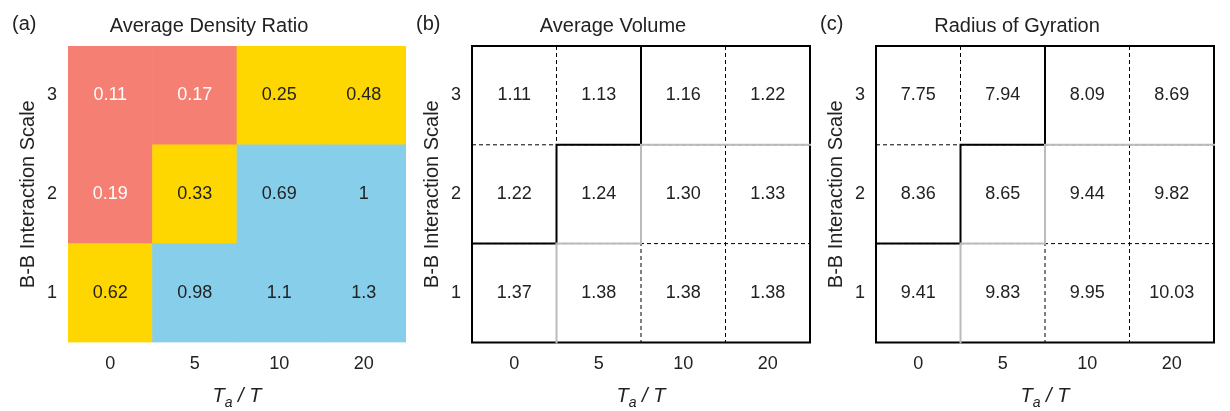  I want to click on chart-title: Average Density Ratio, so click(209, 24).